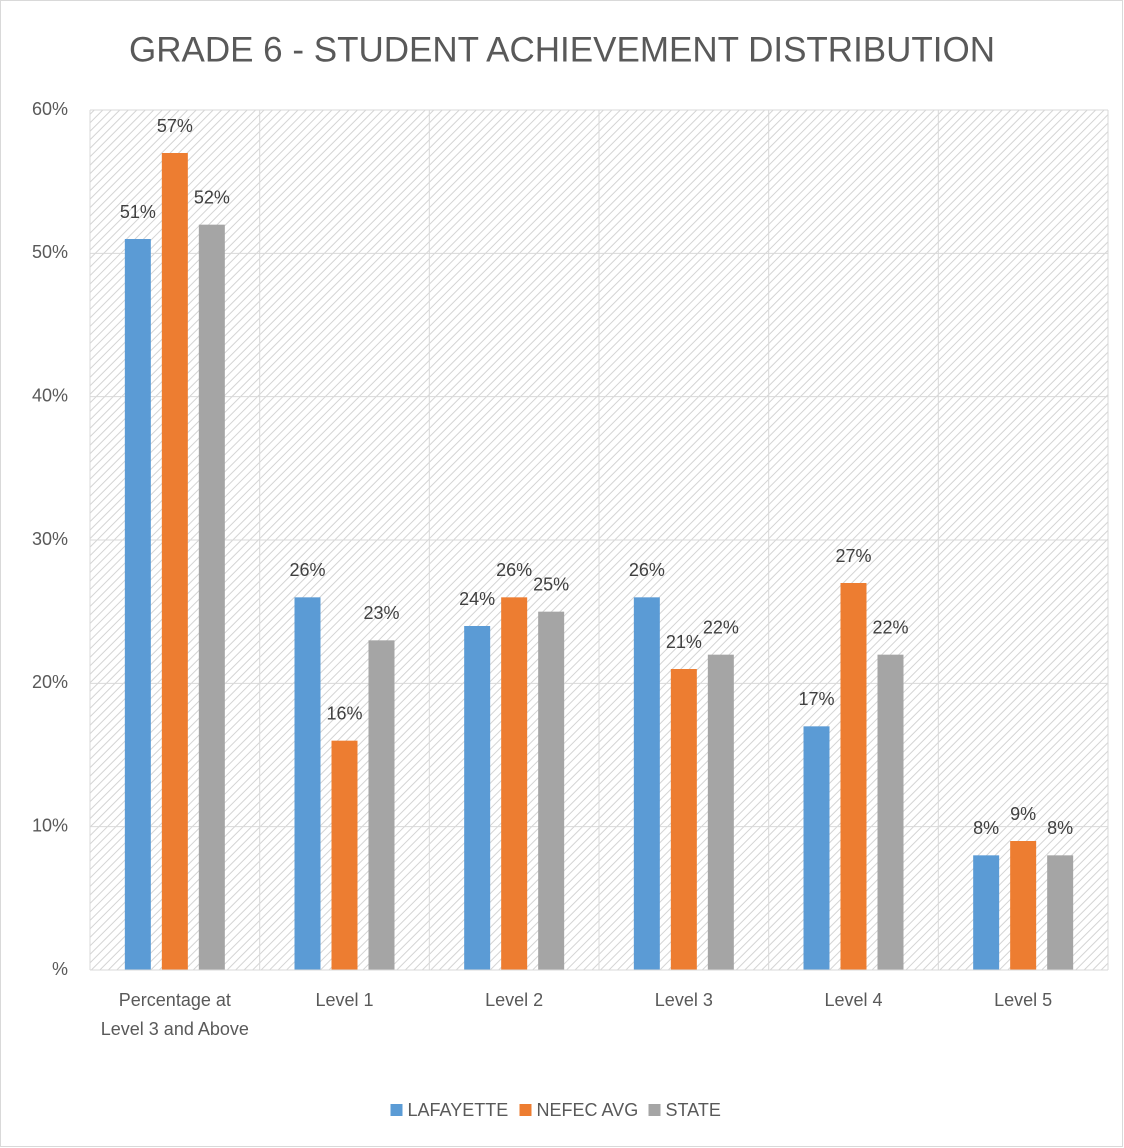 This screenshot has width=1124, height=1148. Describe the element at coordinates (853, 556) in the screenshot. I see `value-label: 27%` at that location.